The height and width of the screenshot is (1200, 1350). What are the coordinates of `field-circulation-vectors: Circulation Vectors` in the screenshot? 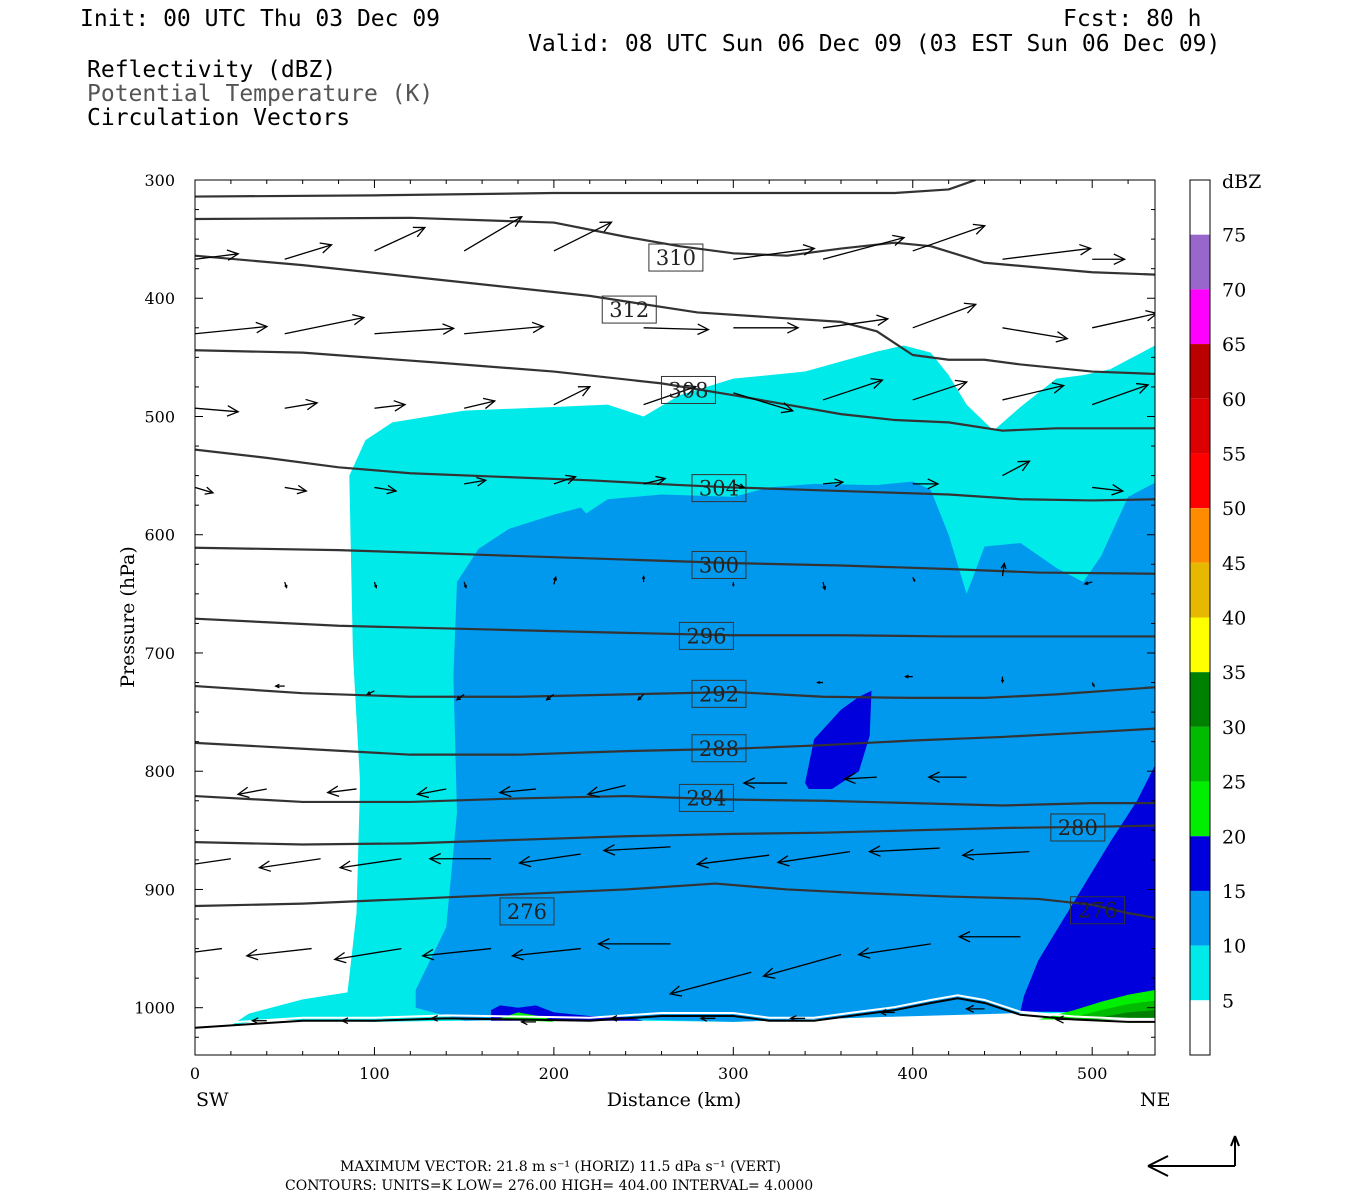 It's located at (218, 118).